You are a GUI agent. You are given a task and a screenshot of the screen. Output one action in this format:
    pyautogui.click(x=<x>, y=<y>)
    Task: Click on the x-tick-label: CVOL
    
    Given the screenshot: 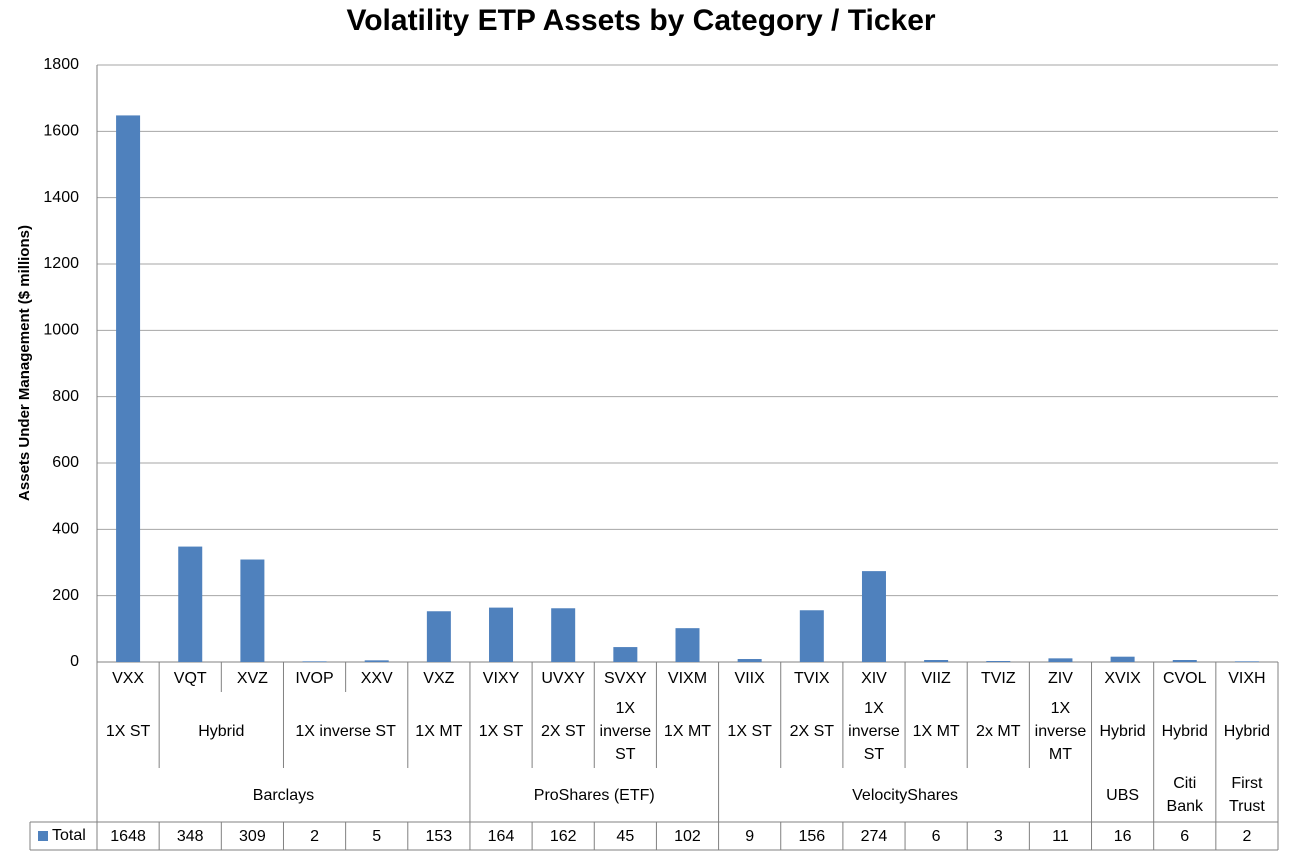 What is the action you would take?
    pyautogui.click(x=1184, y=678)
    